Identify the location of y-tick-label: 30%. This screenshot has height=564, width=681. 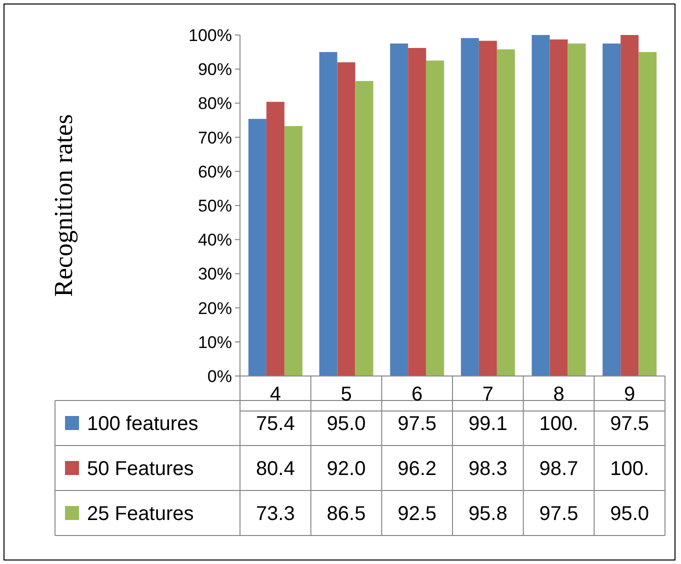
(215, 274).